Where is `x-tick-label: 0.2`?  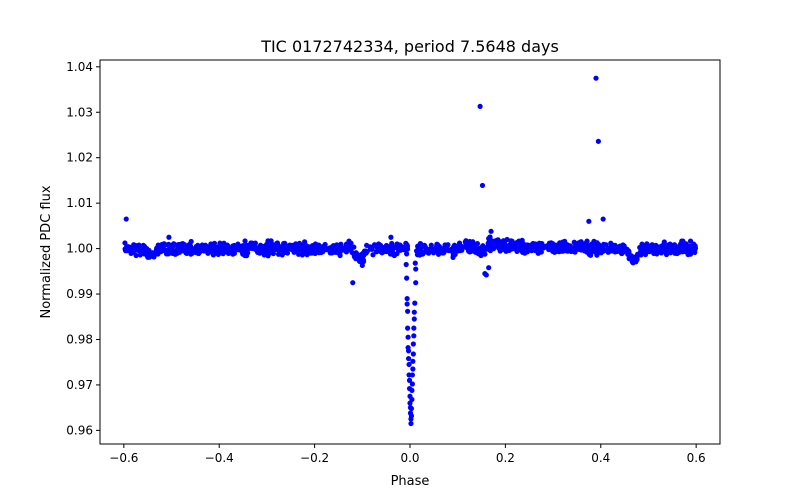
x-tick-label: 0.2 is located at coordinates (505, 458).